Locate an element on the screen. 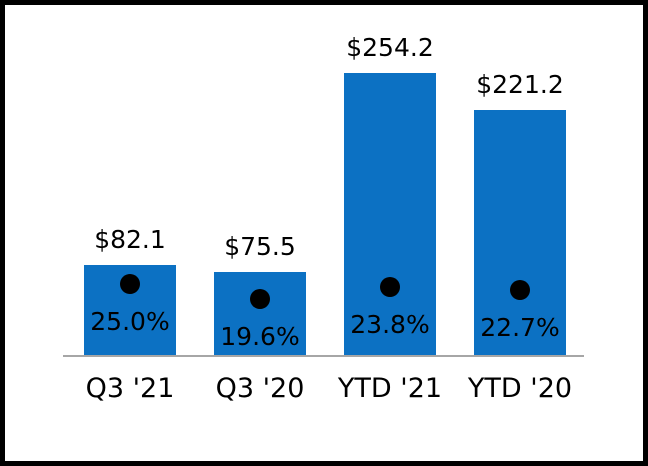 The image size is (648, 466). x-axis-label-q3-21: Q3 '21 is located at coordinates (130, 388).